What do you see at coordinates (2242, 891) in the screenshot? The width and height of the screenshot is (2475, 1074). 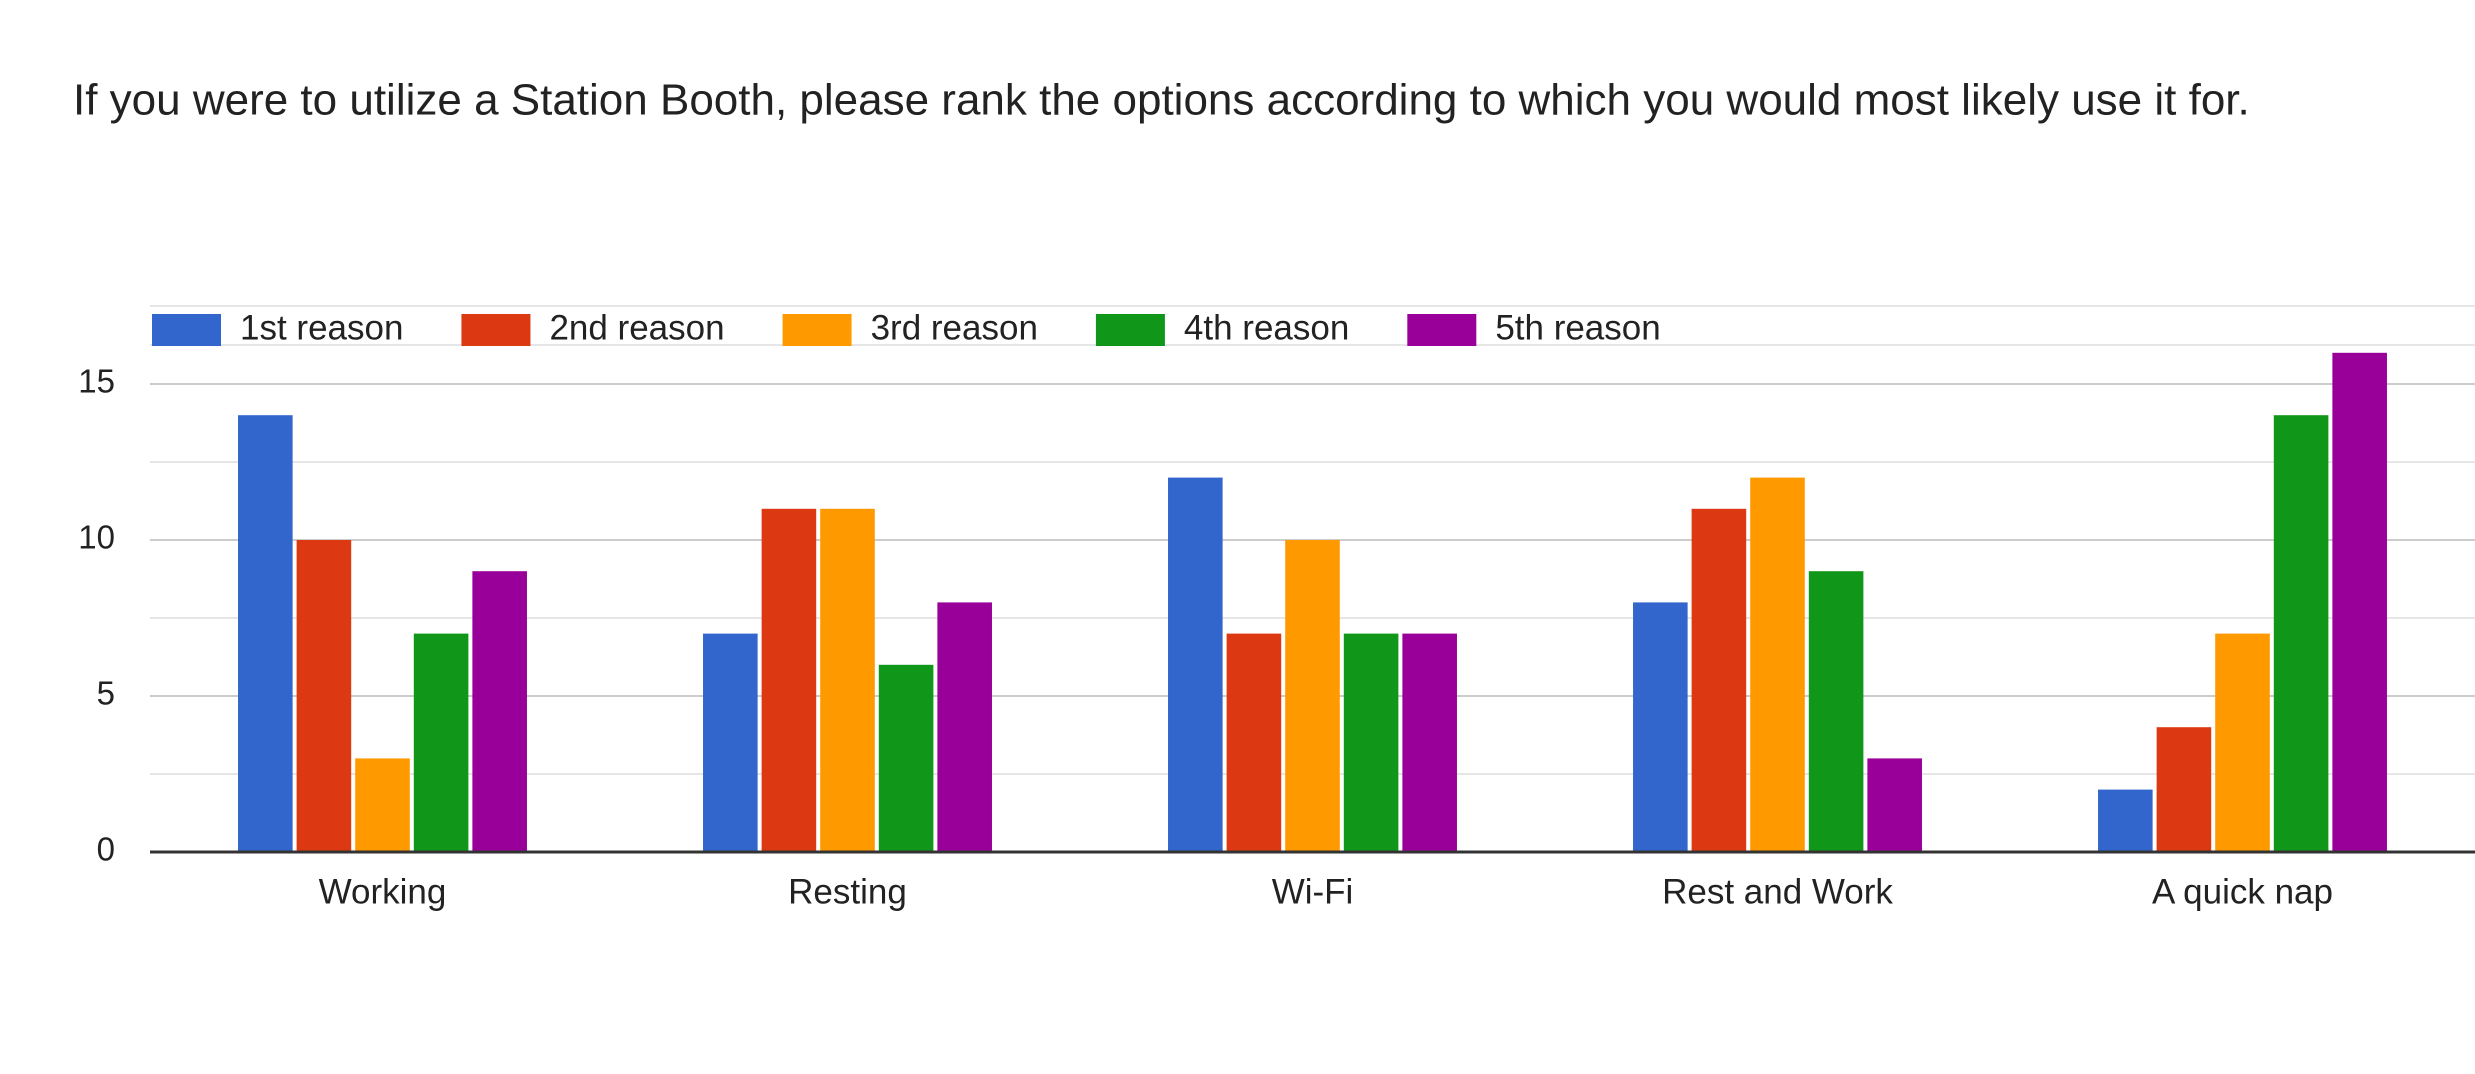 I see `x-tick-label: A quick nap` at bounding box center [2242, 891].